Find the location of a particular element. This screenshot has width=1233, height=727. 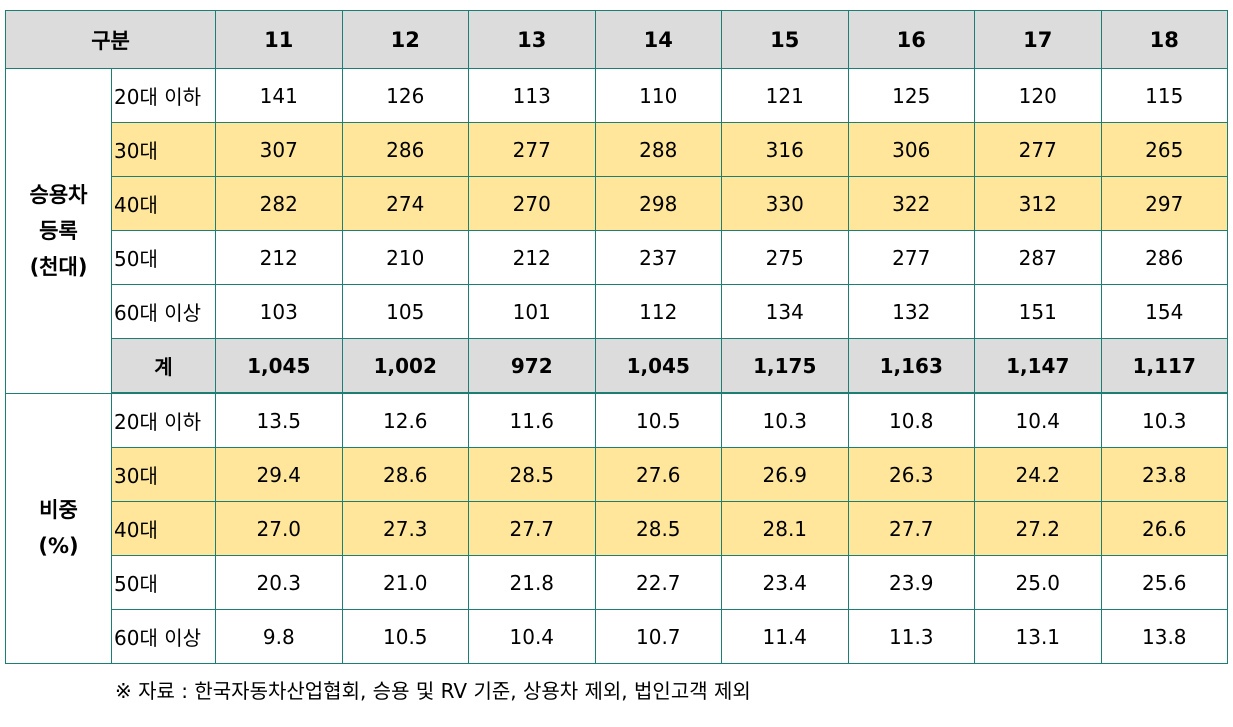

table-cell: 297 is located at coordinates (1164, 203).